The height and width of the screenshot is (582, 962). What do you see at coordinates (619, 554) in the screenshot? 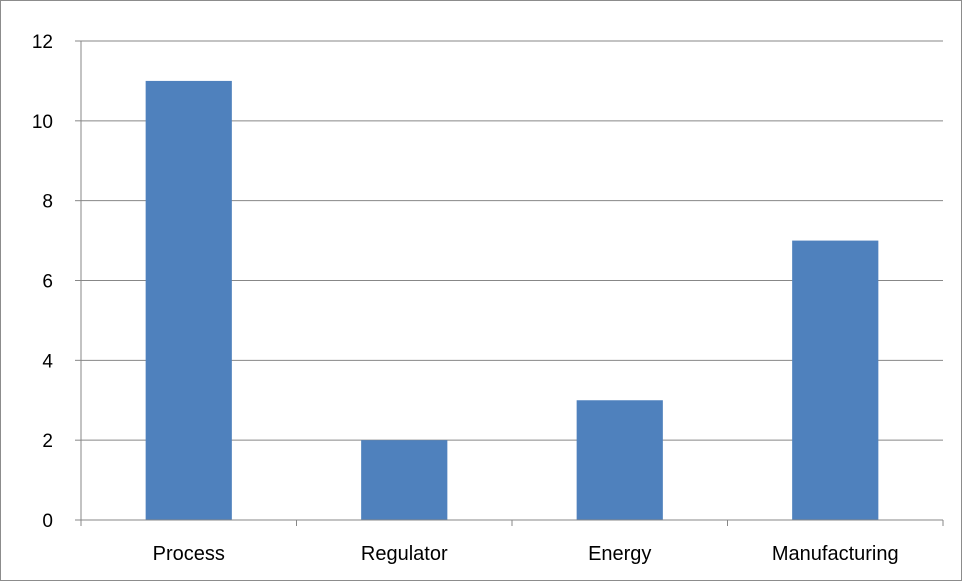
I see `x-category-label: Energy` at bounding box center [619, 554].